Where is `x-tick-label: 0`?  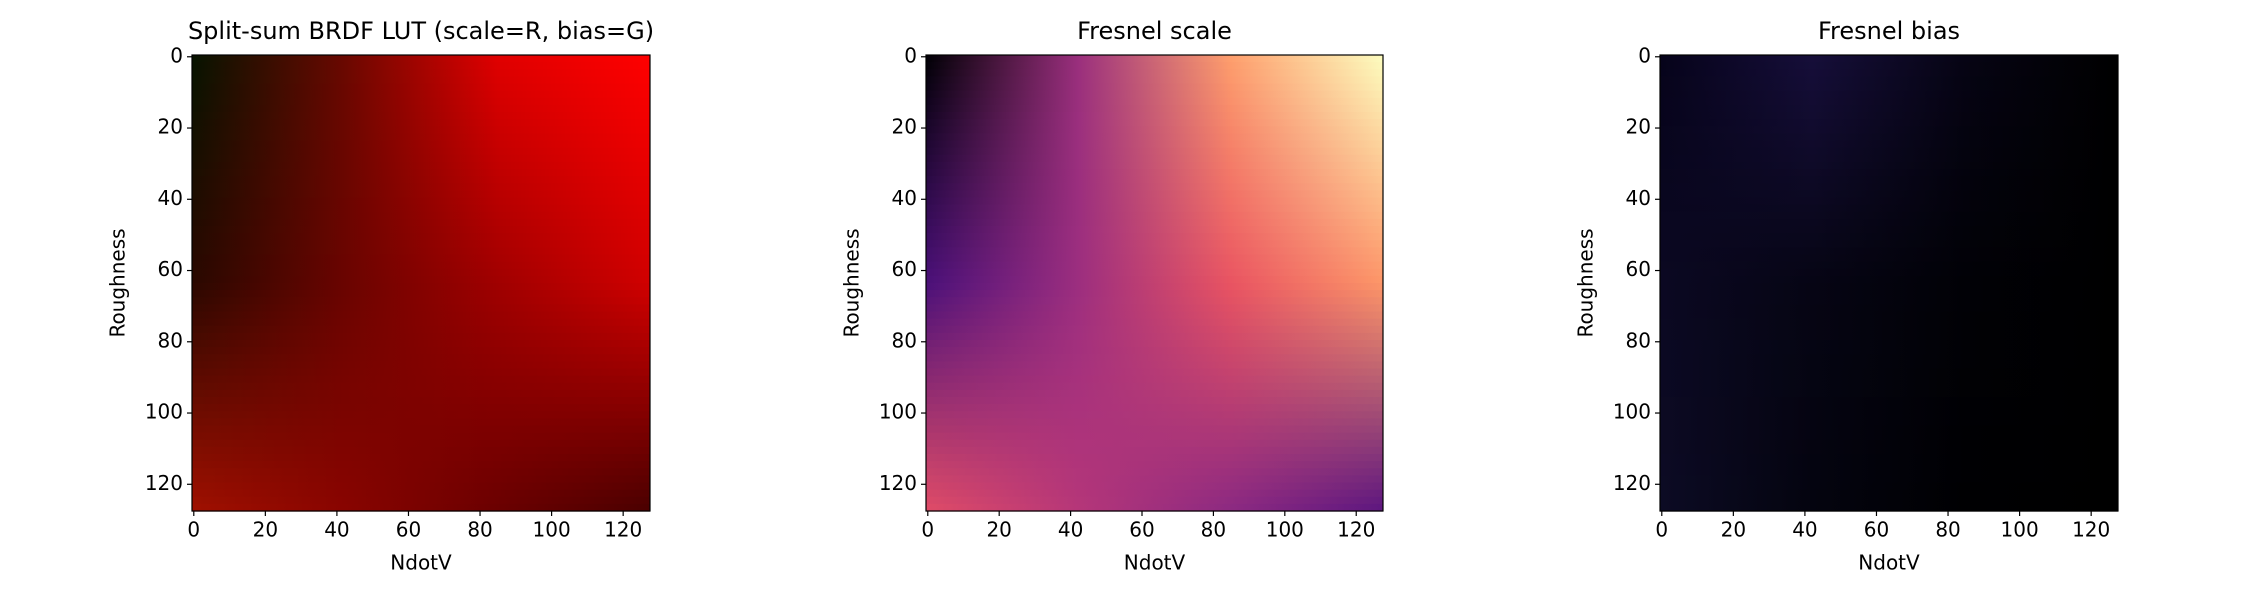 x-tick-label: 0 is located at coordinates (927, 530).